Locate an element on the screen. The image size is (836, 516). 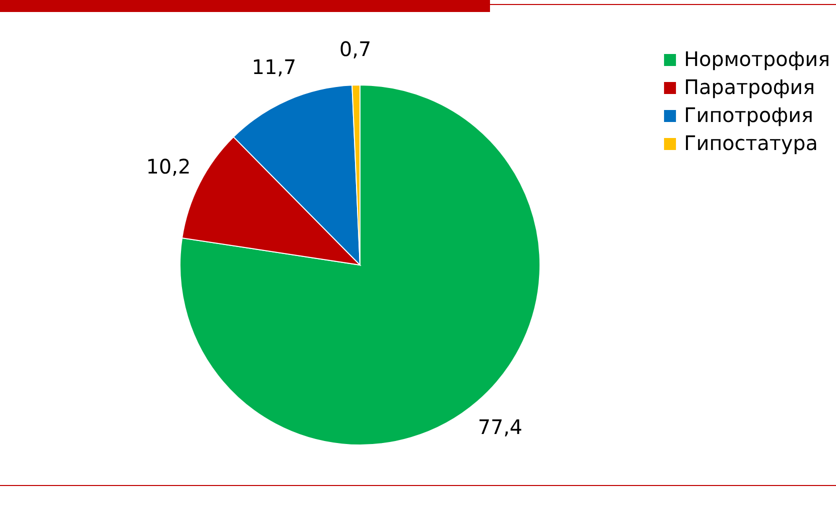
data-label: 10,2 is located at coordinates (168, 166).